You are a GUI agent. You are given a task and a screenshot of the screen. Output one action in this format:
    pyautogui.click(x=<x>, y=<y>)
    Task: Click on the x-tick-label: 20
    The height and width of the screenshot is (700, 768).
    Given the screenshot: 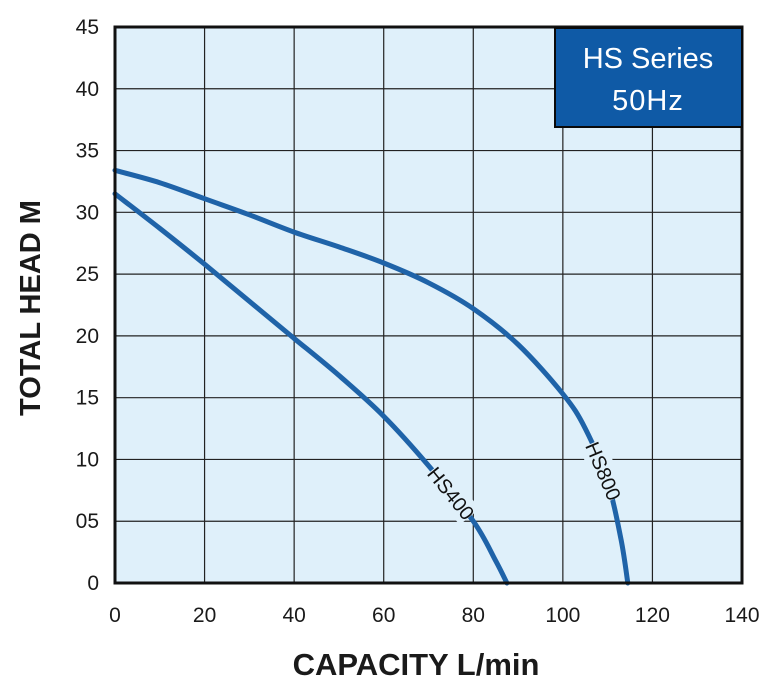 What is the action you would take?
    pyautogui.click(x=204, y=615)
    